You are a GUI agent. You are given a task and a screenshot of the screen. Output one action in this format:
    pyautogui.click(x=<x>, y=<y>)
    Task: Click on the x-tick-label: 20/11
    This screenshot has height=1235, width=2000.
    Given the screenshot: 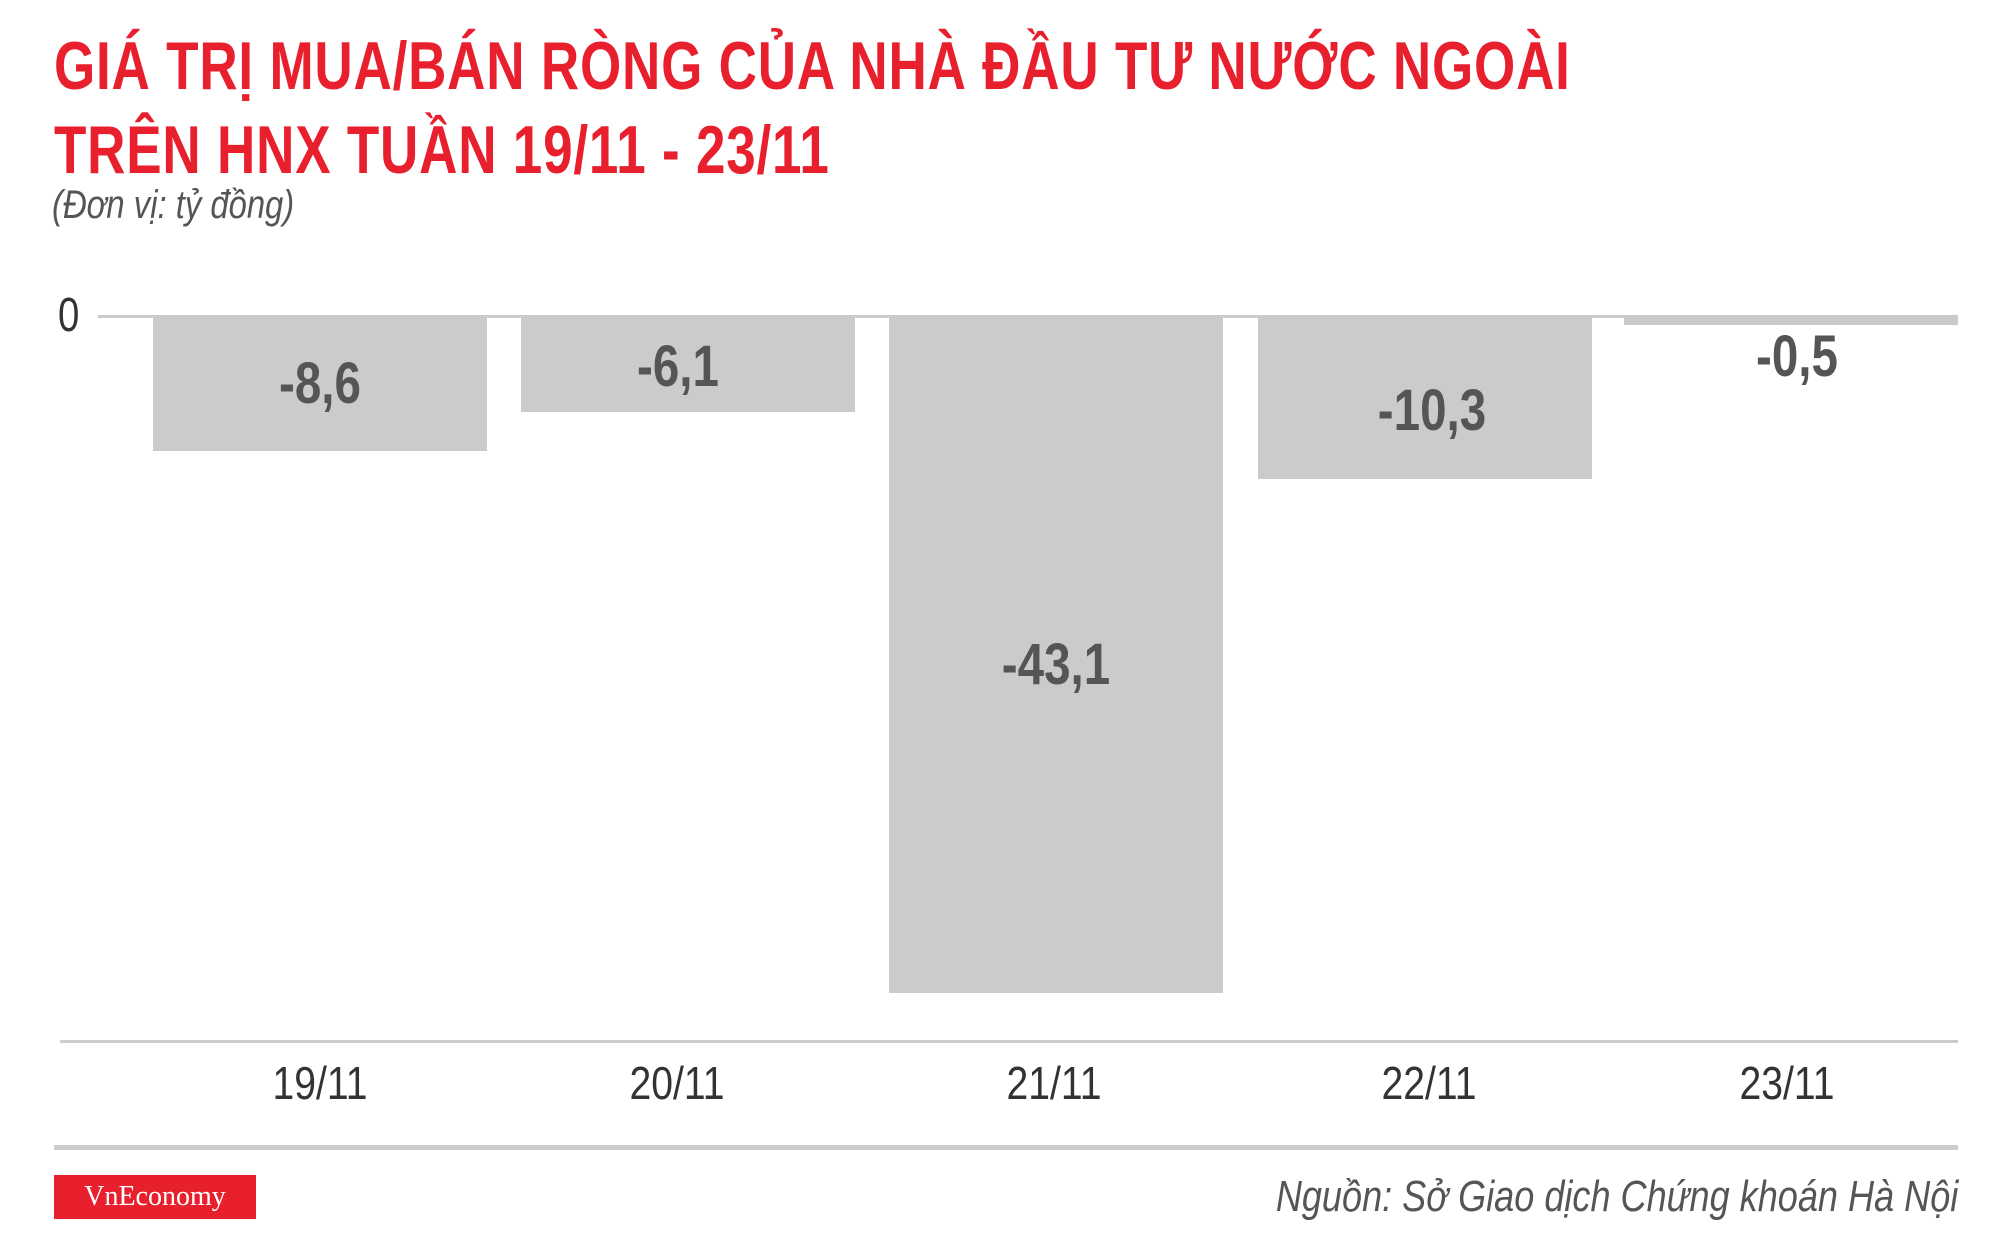 What is the action you would take?
    pyautogui.click(x=677, y=1083)
    